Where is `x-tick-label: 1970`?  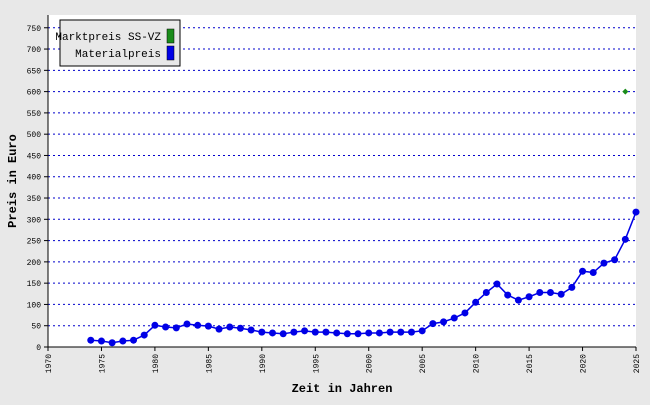 x-tick-label: 1970 is located at coordinates (49, 363).